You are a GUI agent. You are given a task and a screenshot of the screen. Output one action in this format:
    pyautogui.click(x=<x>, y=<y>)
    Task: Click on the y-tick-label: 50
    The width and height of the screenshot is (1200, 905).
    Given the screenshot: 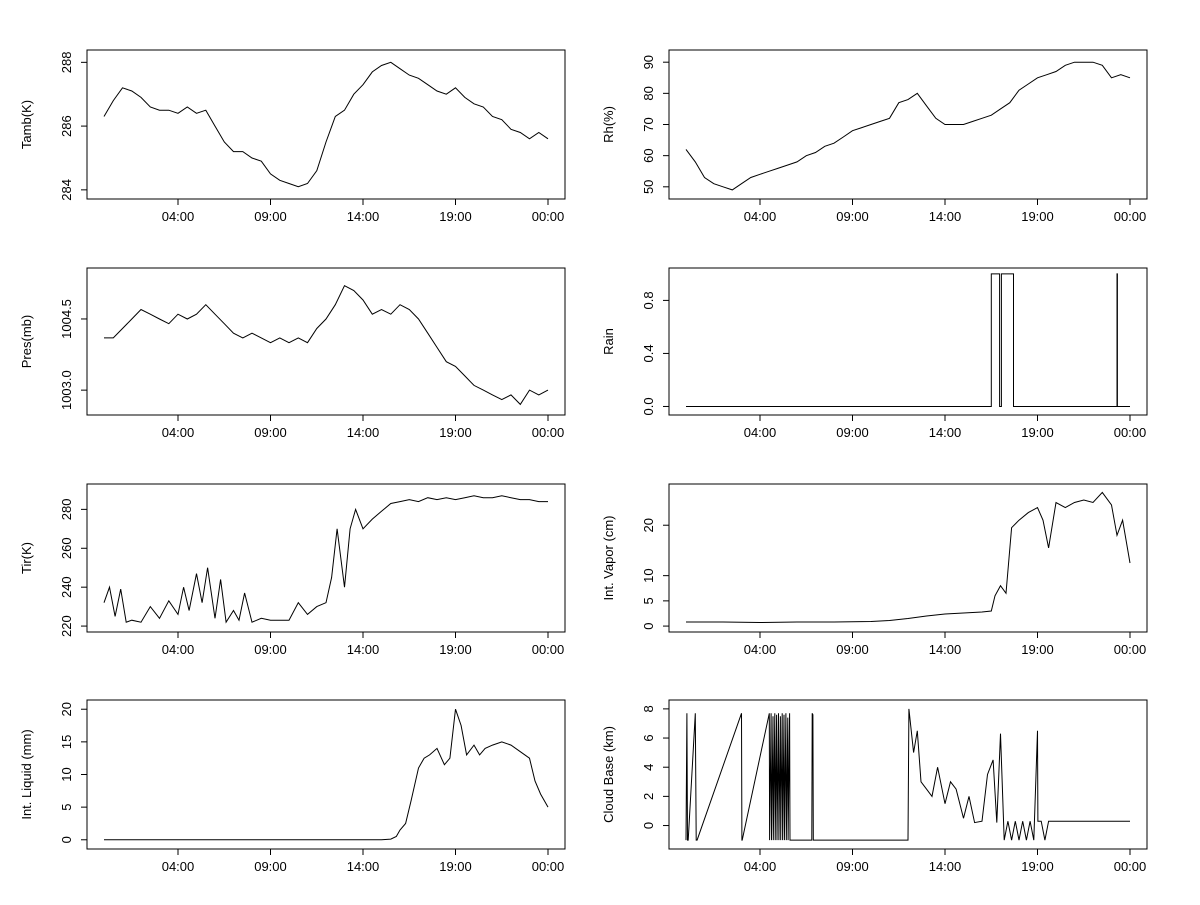 What is the action you would take?
    pyautogui.click(x=648, y=187)
    